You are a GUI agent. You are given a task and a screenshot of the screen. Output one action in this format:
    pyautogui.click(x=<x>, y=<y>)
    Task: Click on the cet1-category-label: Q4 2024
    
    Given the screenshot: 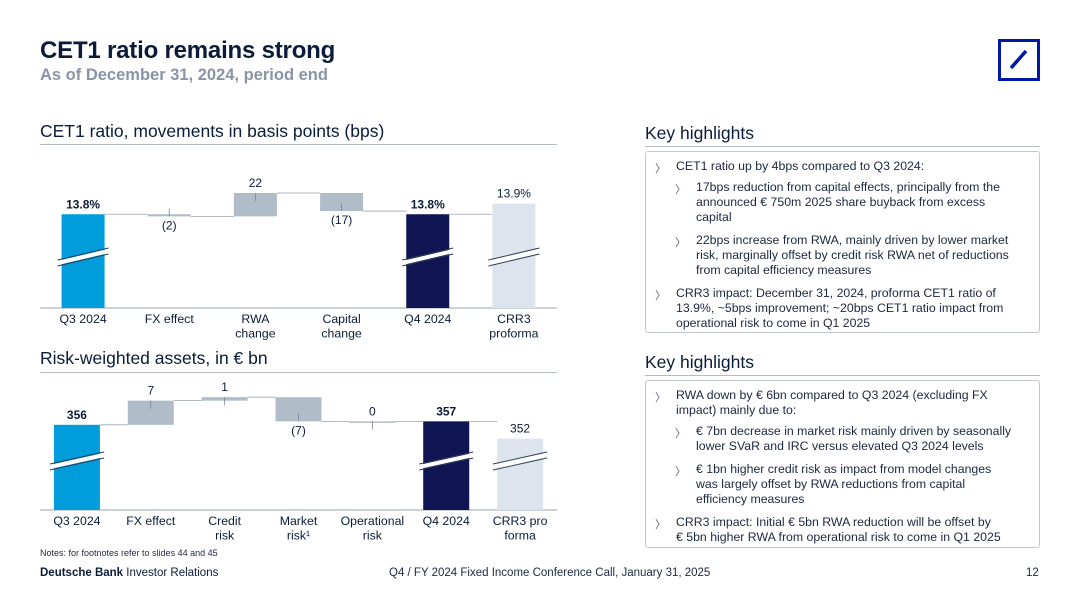 What is the action you would take?
    pyautogui.click(x=427, y=319)
    